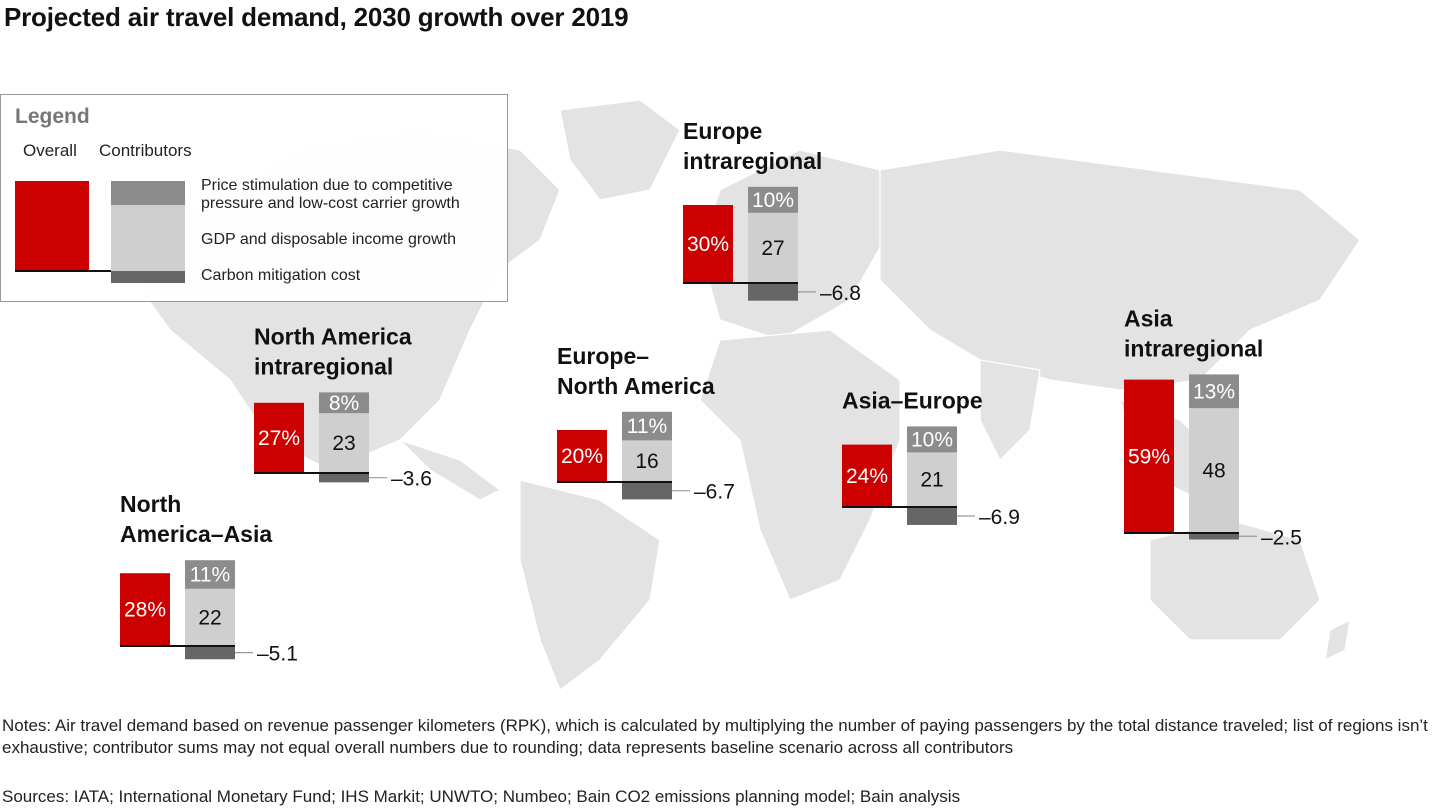  I want to click on carbon-value-label: –2.5, so click(1281, 537).